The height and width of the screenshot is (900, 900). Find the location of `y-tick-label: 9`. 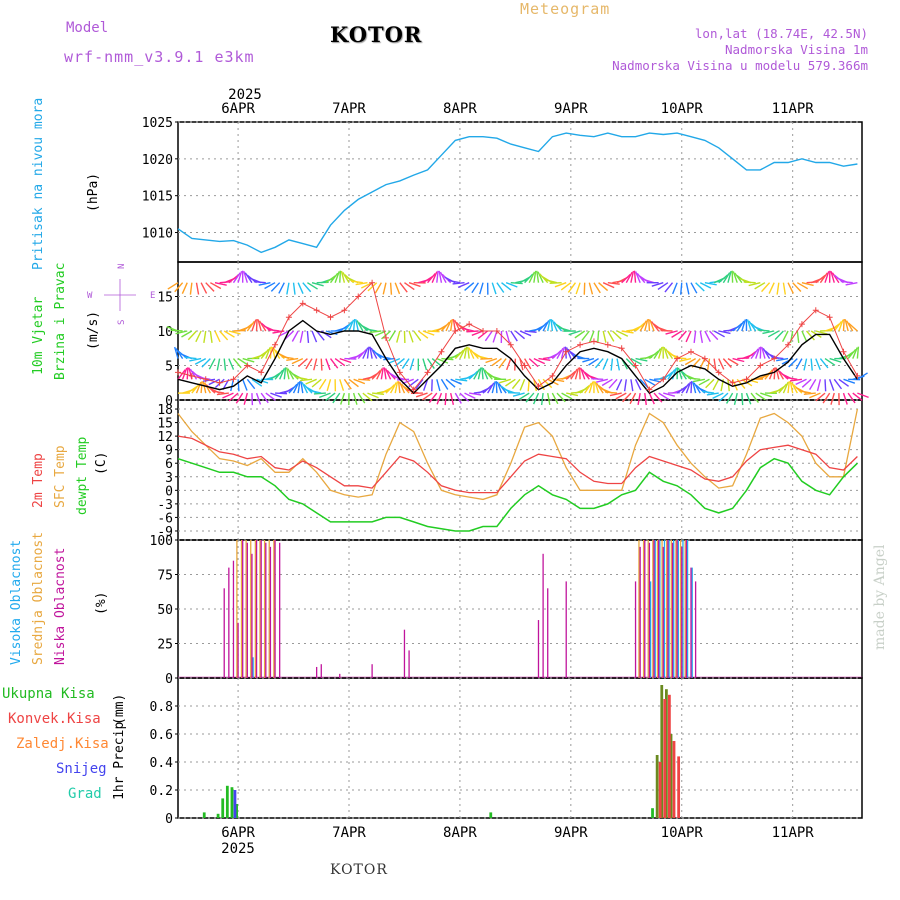

y-tick-label: 9 is located at coordinates (169, 451).